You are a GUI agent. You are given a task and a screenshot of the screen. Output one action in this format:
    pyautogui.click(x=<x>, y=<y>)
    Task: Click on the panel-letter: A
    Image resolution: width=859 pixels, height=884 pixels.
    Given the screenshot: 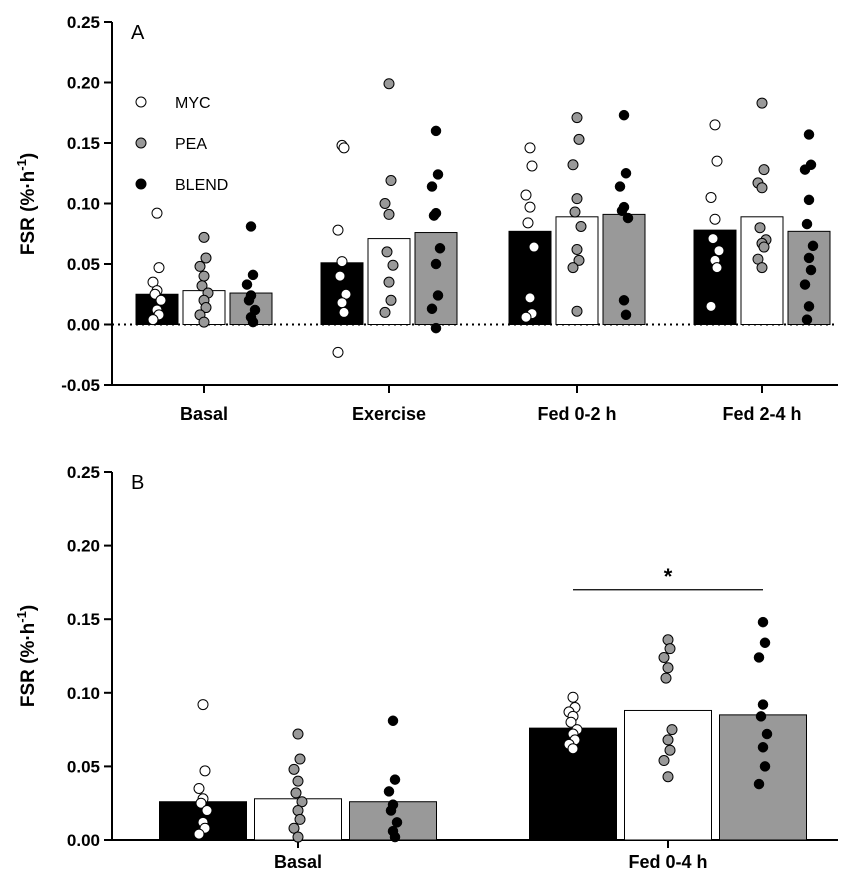 What is the action you would take?
    pyautogui.click(x=138, y=33)
    